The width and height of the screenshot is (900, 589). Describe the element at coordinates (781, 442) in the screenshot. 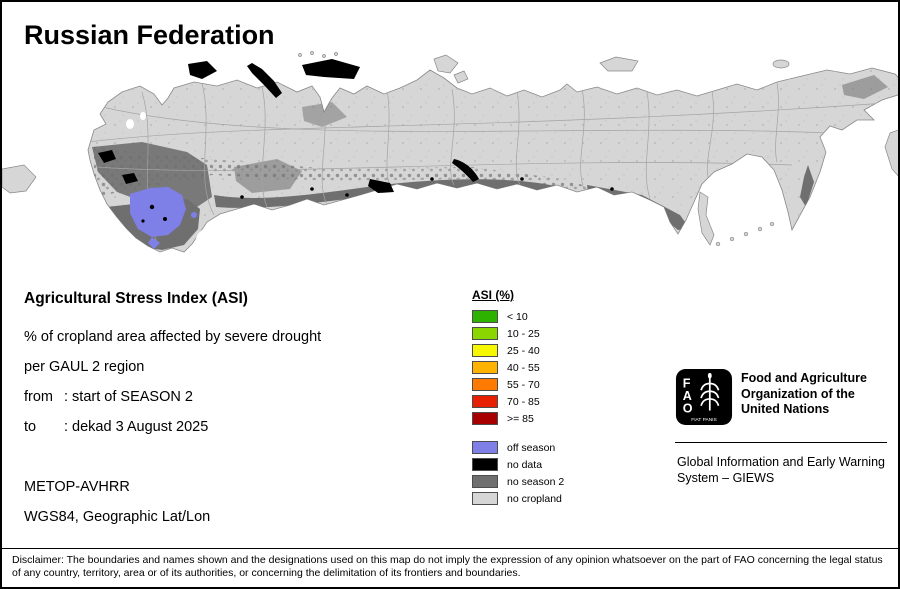

I see `fao-divider` at that location.